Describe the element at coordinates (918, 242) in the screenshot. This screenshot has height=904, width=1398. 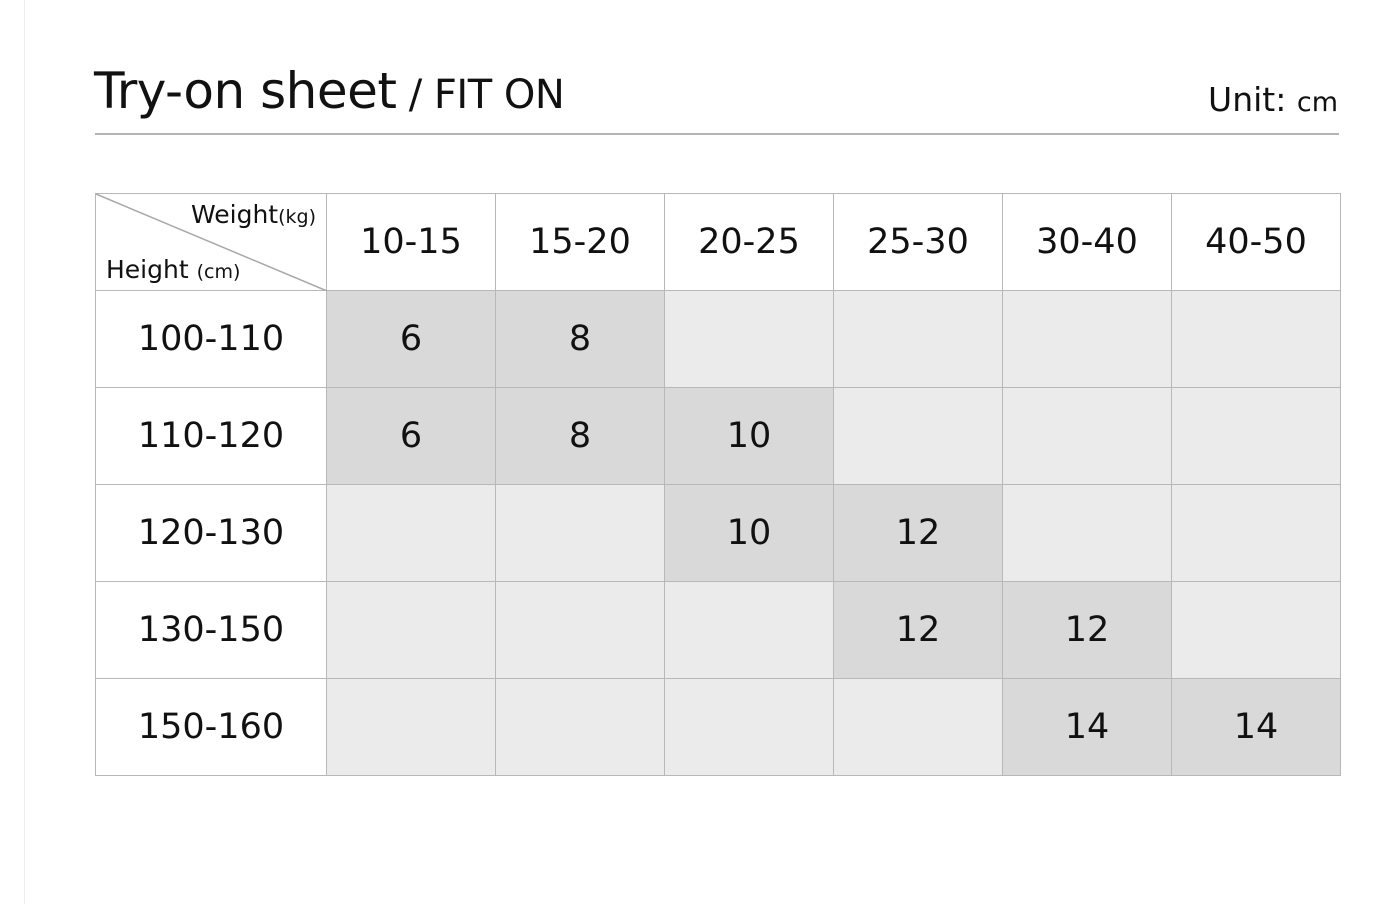
I see `column-header: 25-30` at that location.